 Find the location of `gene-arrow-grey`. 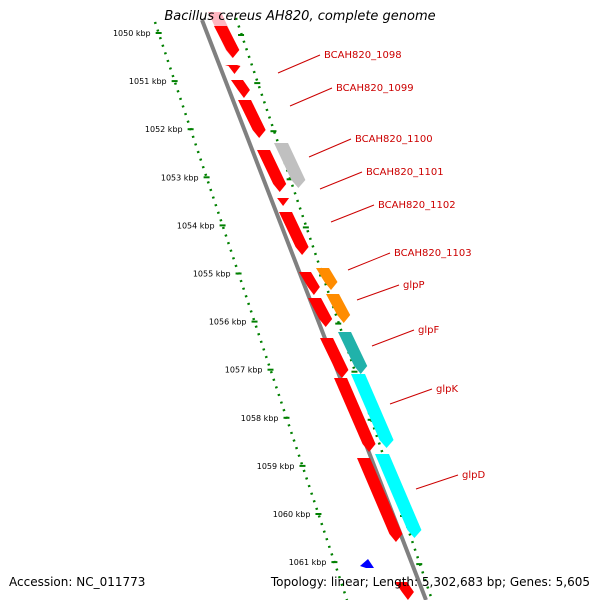

gene-arrow-grey is located at coordinates (290, 165).